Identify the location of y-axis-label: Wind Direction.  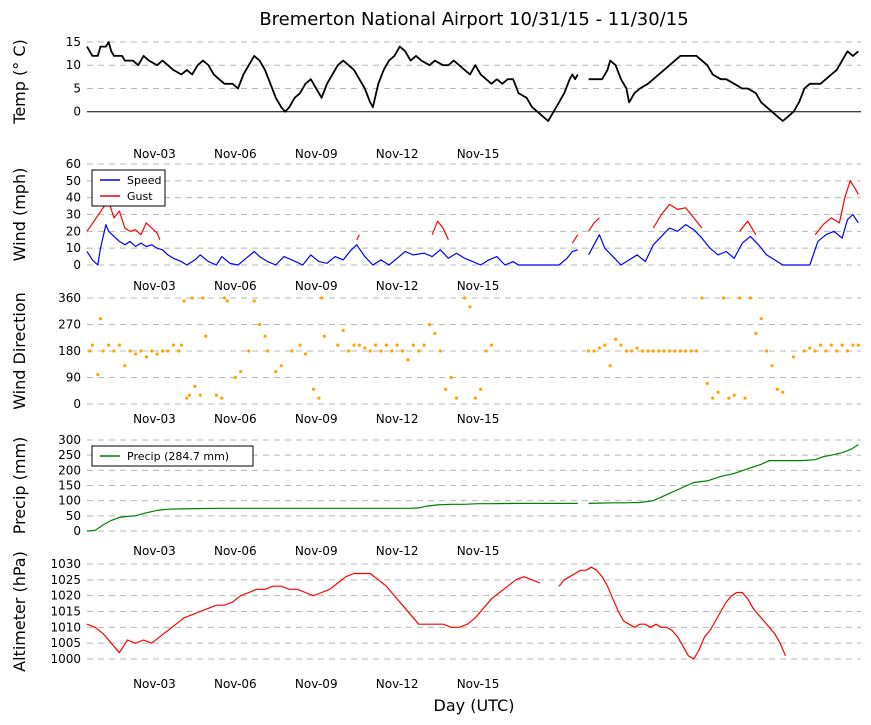
(19, 351).